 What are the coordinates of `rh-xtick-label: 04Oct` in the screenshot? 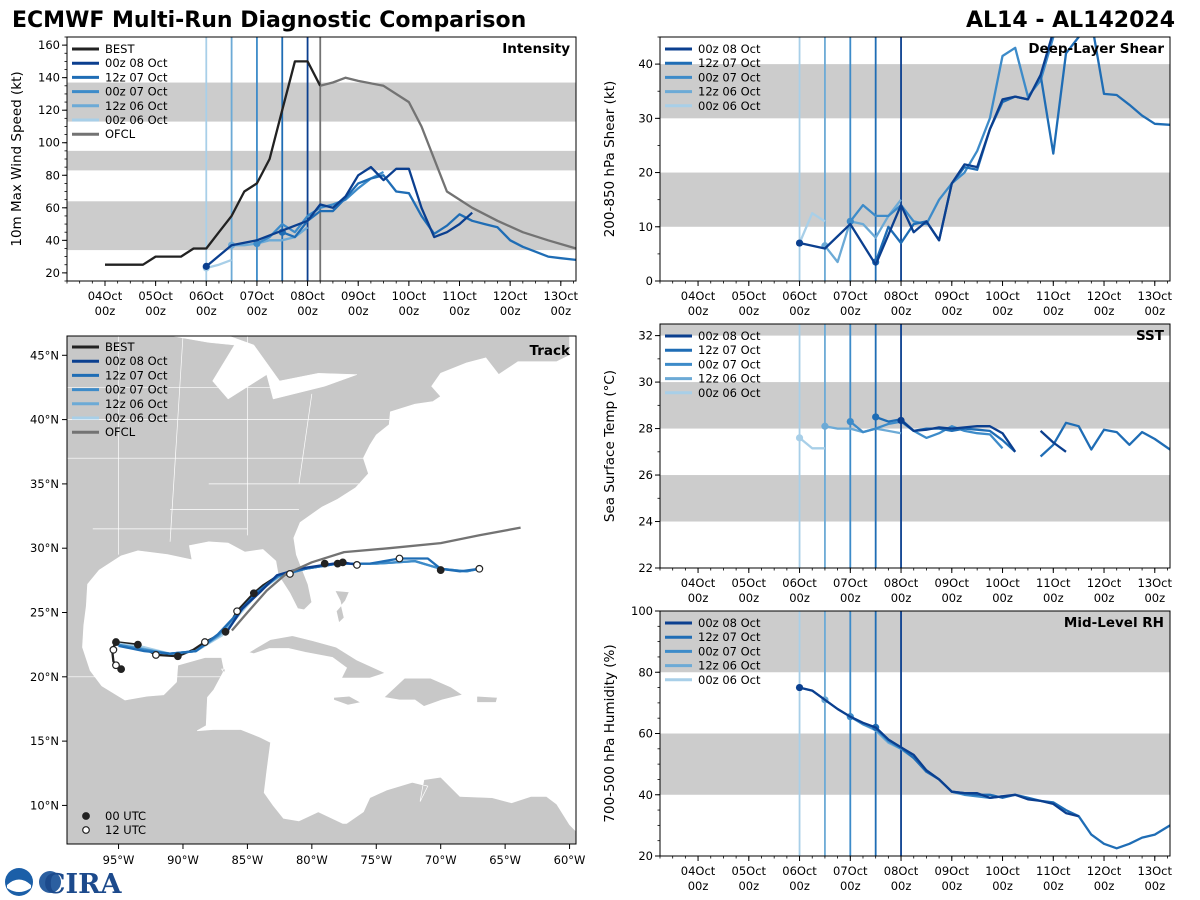 It's located at (698, 871).